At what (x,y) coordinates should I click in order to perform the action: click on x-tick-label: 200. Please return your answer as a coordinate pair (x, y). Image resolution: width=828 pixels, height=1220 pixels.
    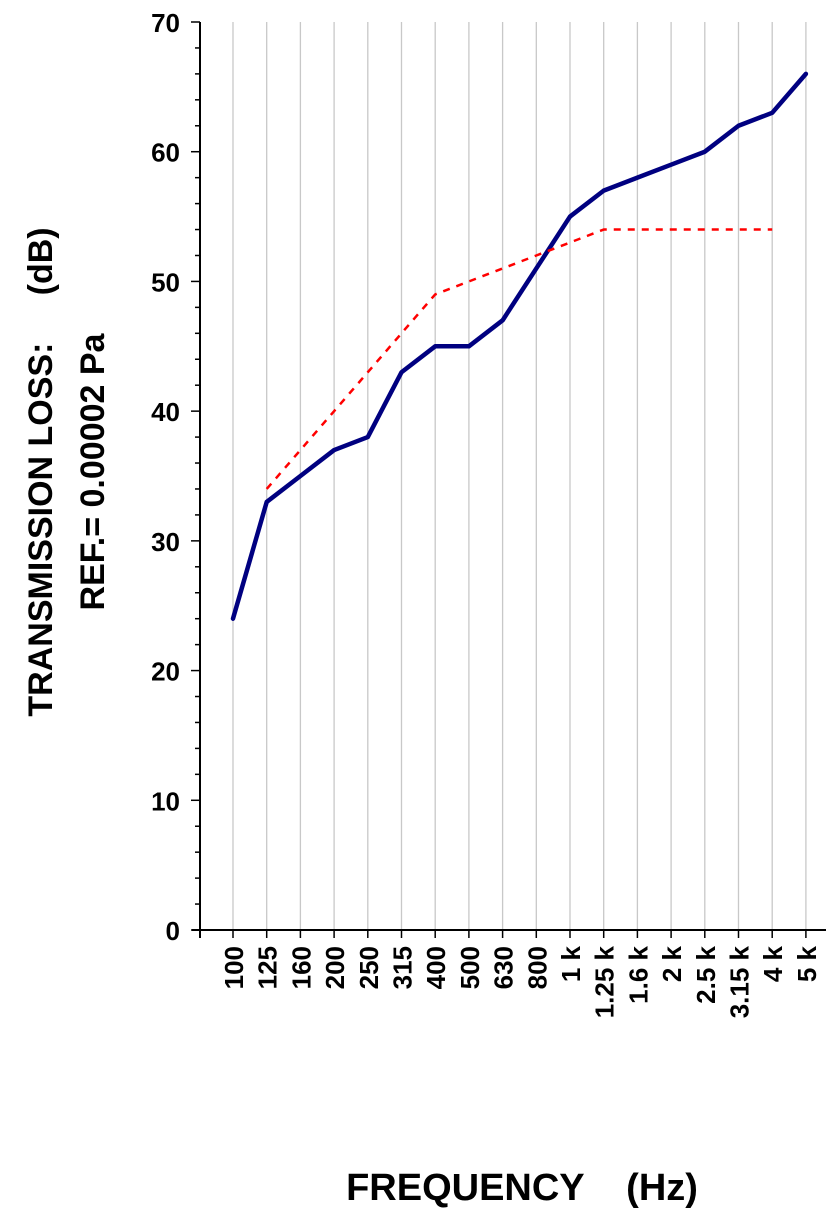
    Looking at the image, I should click on (335, 967).